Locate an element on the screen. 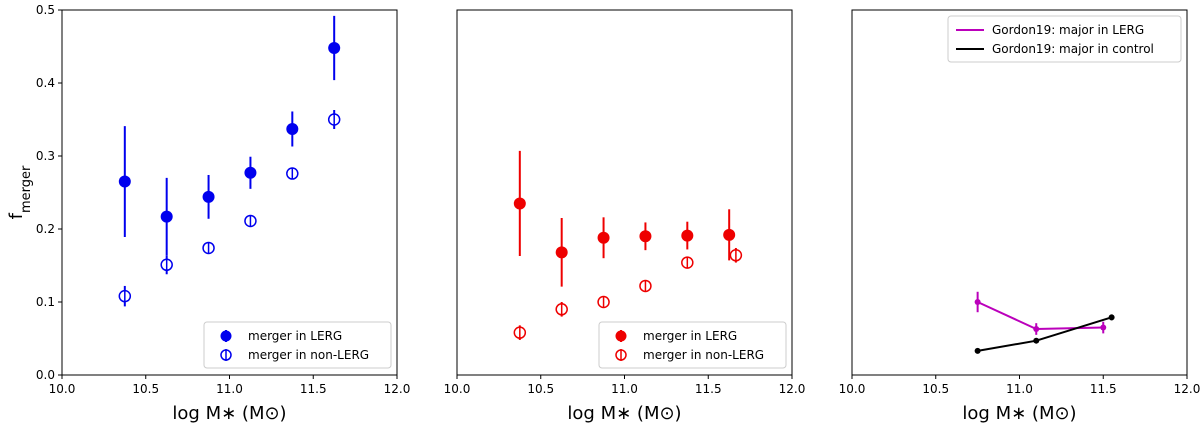 The width and height of the screenshot is (1200, 430). y-tick-label: 0.2 is located at coordinates (45, 229).